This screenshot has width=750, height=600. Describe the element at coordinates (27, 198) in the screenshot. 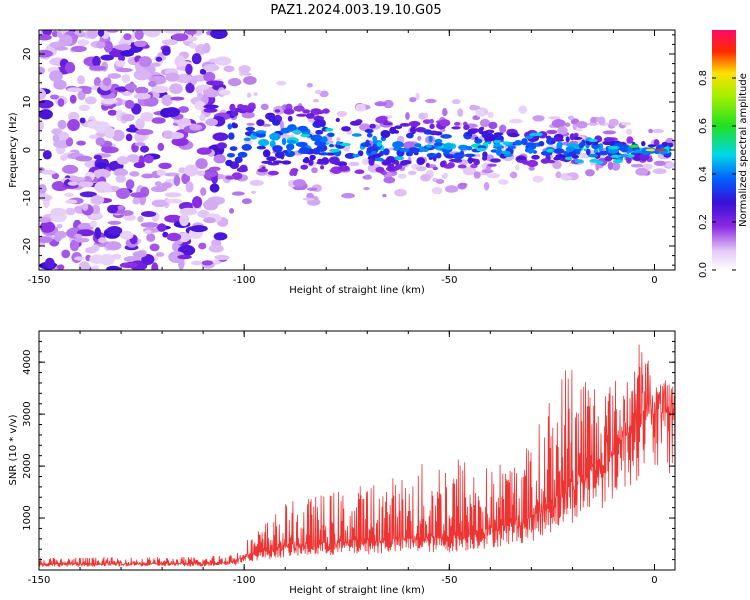

I see `spectrogram-ytick-label-1: -10` at that location.